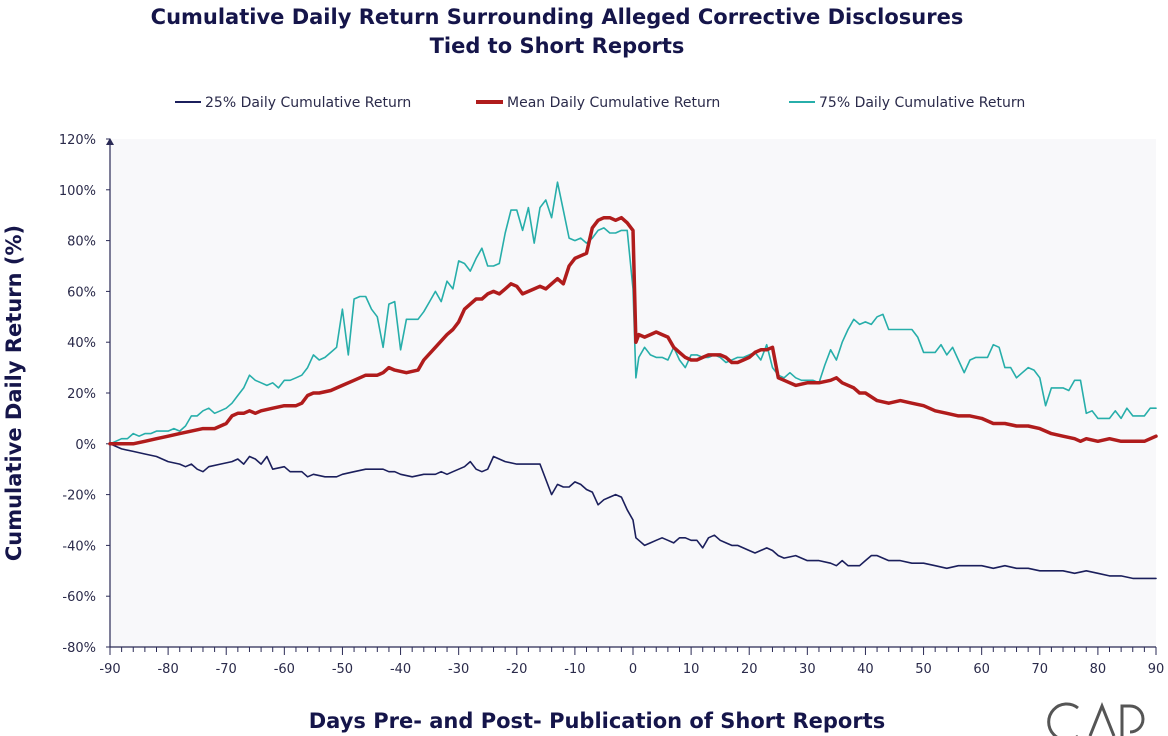 The height and width of the screenshot is (736, 1168). What do you see at coordinates (1156, 669) in the screenshot?
I see `x-tick-label: 90` at bounding box center [1156, 669].